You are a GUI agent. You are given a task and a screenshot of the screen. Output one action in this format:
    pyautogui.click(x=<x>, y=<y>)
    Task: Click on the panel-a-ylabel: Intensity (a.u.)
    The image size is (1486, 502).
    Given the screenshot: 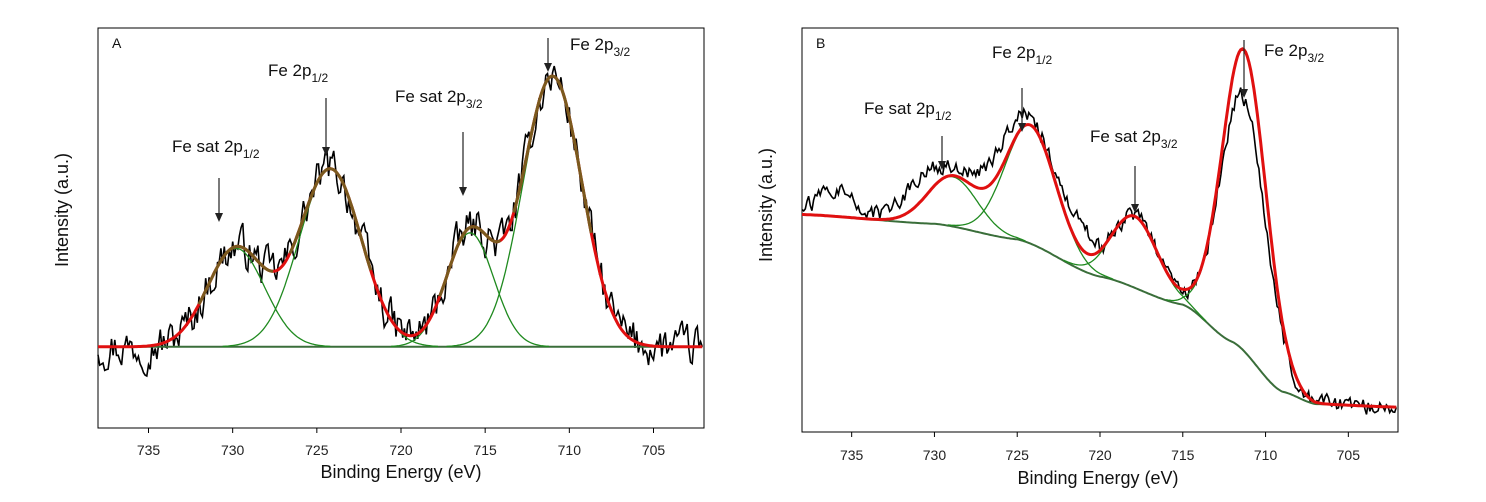 What is the action you would take?
    pyautogui.click(x=62, y=210)
    